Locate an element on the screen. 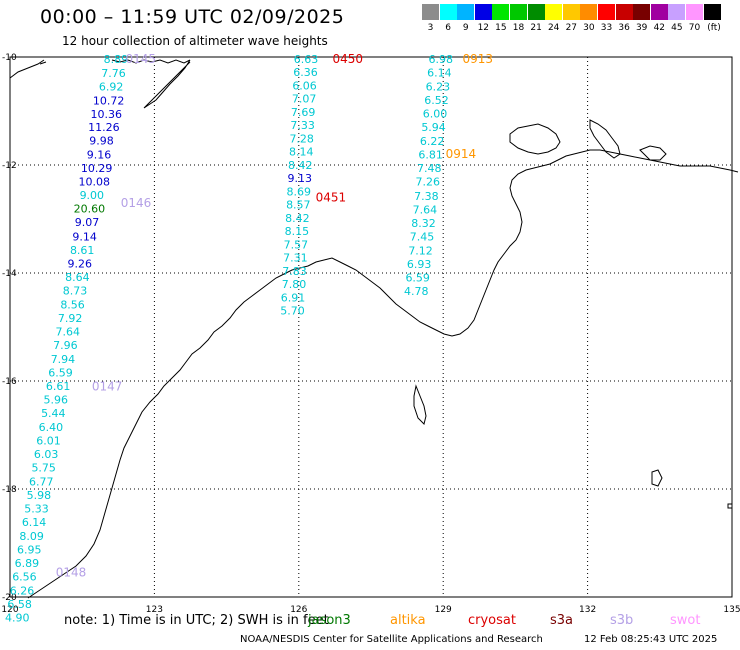 This screenshot has width=740, height=650. pass-time-label: 0146 is located at coordinates (136, 203).